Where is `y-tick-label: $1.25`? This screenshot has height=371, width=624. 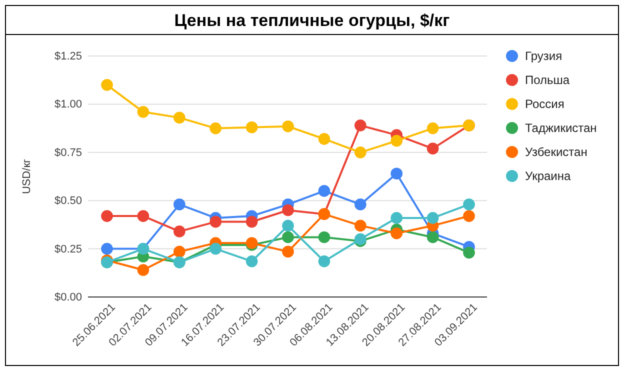
y-tick-label: $1.25 is located at coordinates (68, 56).